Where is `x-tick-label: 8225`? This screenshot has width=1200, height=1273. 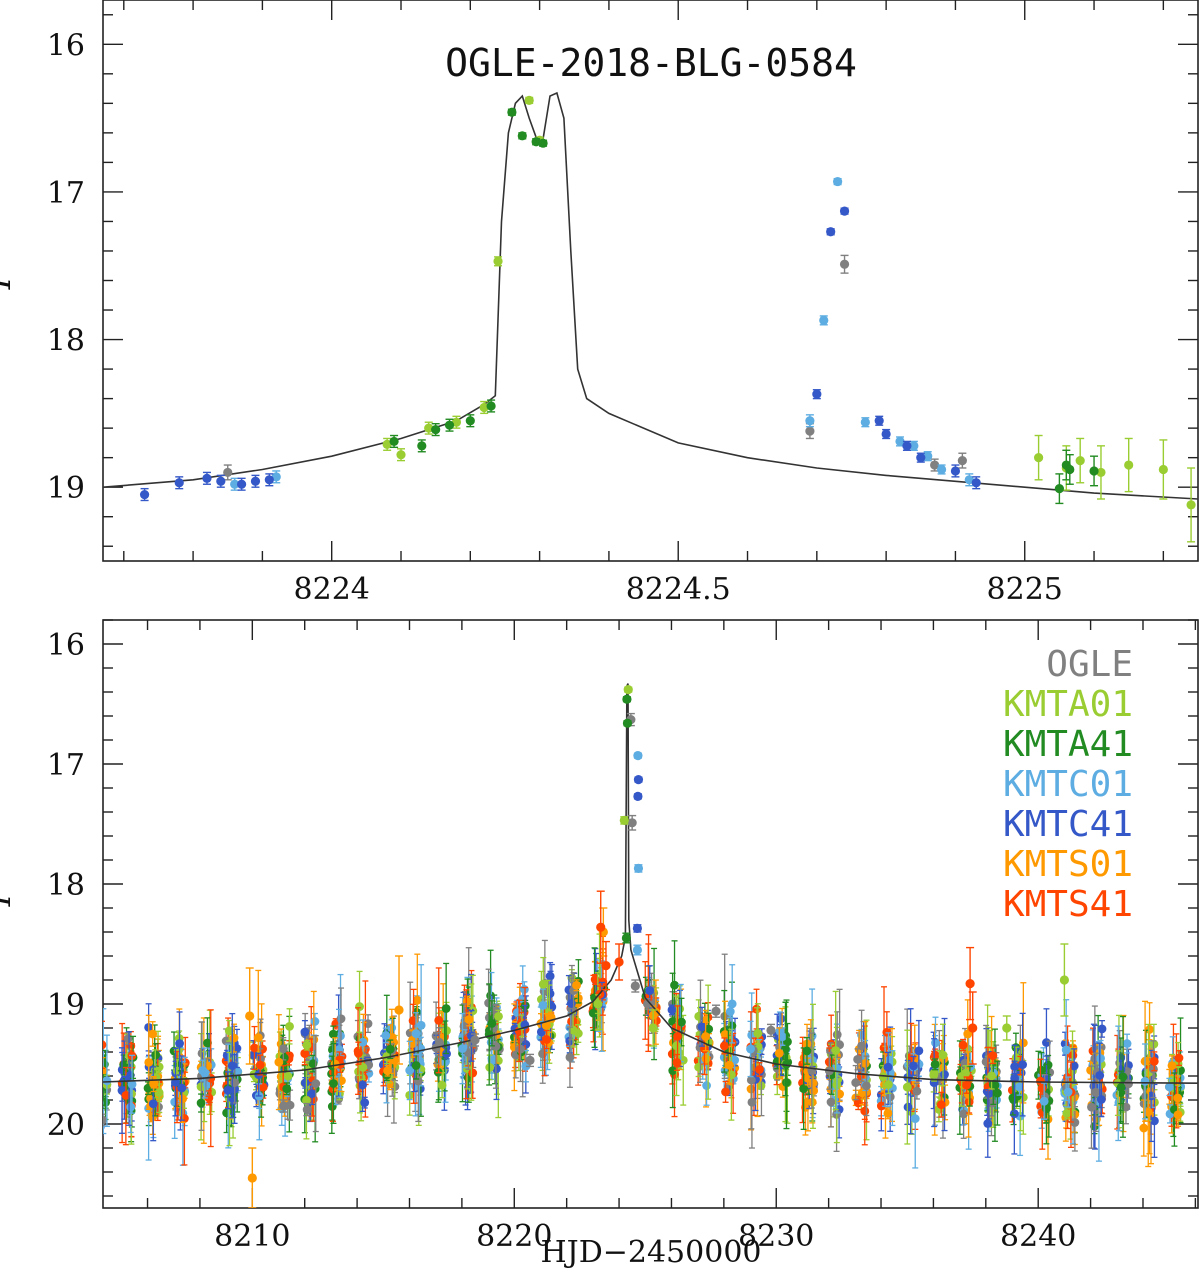
x-tick-label: 8225 is located at coordinates (1025, 589).